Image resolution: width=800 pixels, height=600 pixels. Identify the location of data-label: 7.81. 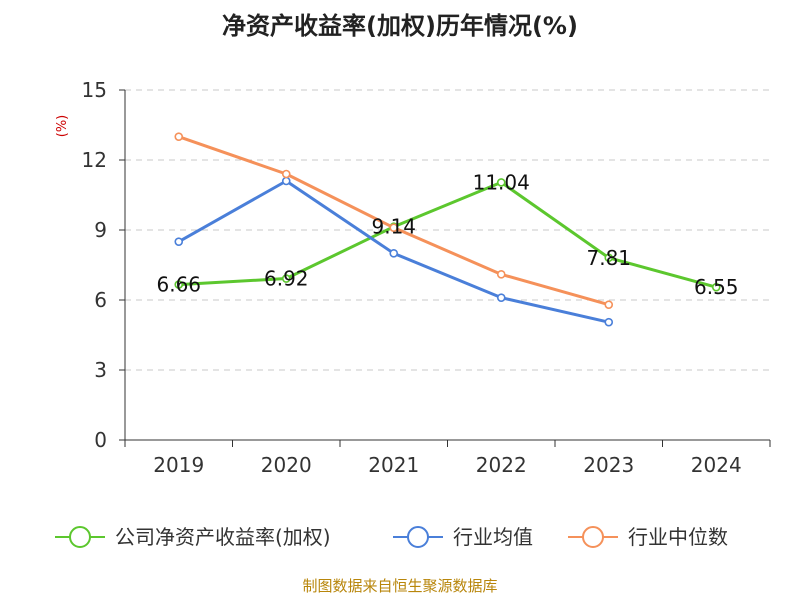
(608, 258).